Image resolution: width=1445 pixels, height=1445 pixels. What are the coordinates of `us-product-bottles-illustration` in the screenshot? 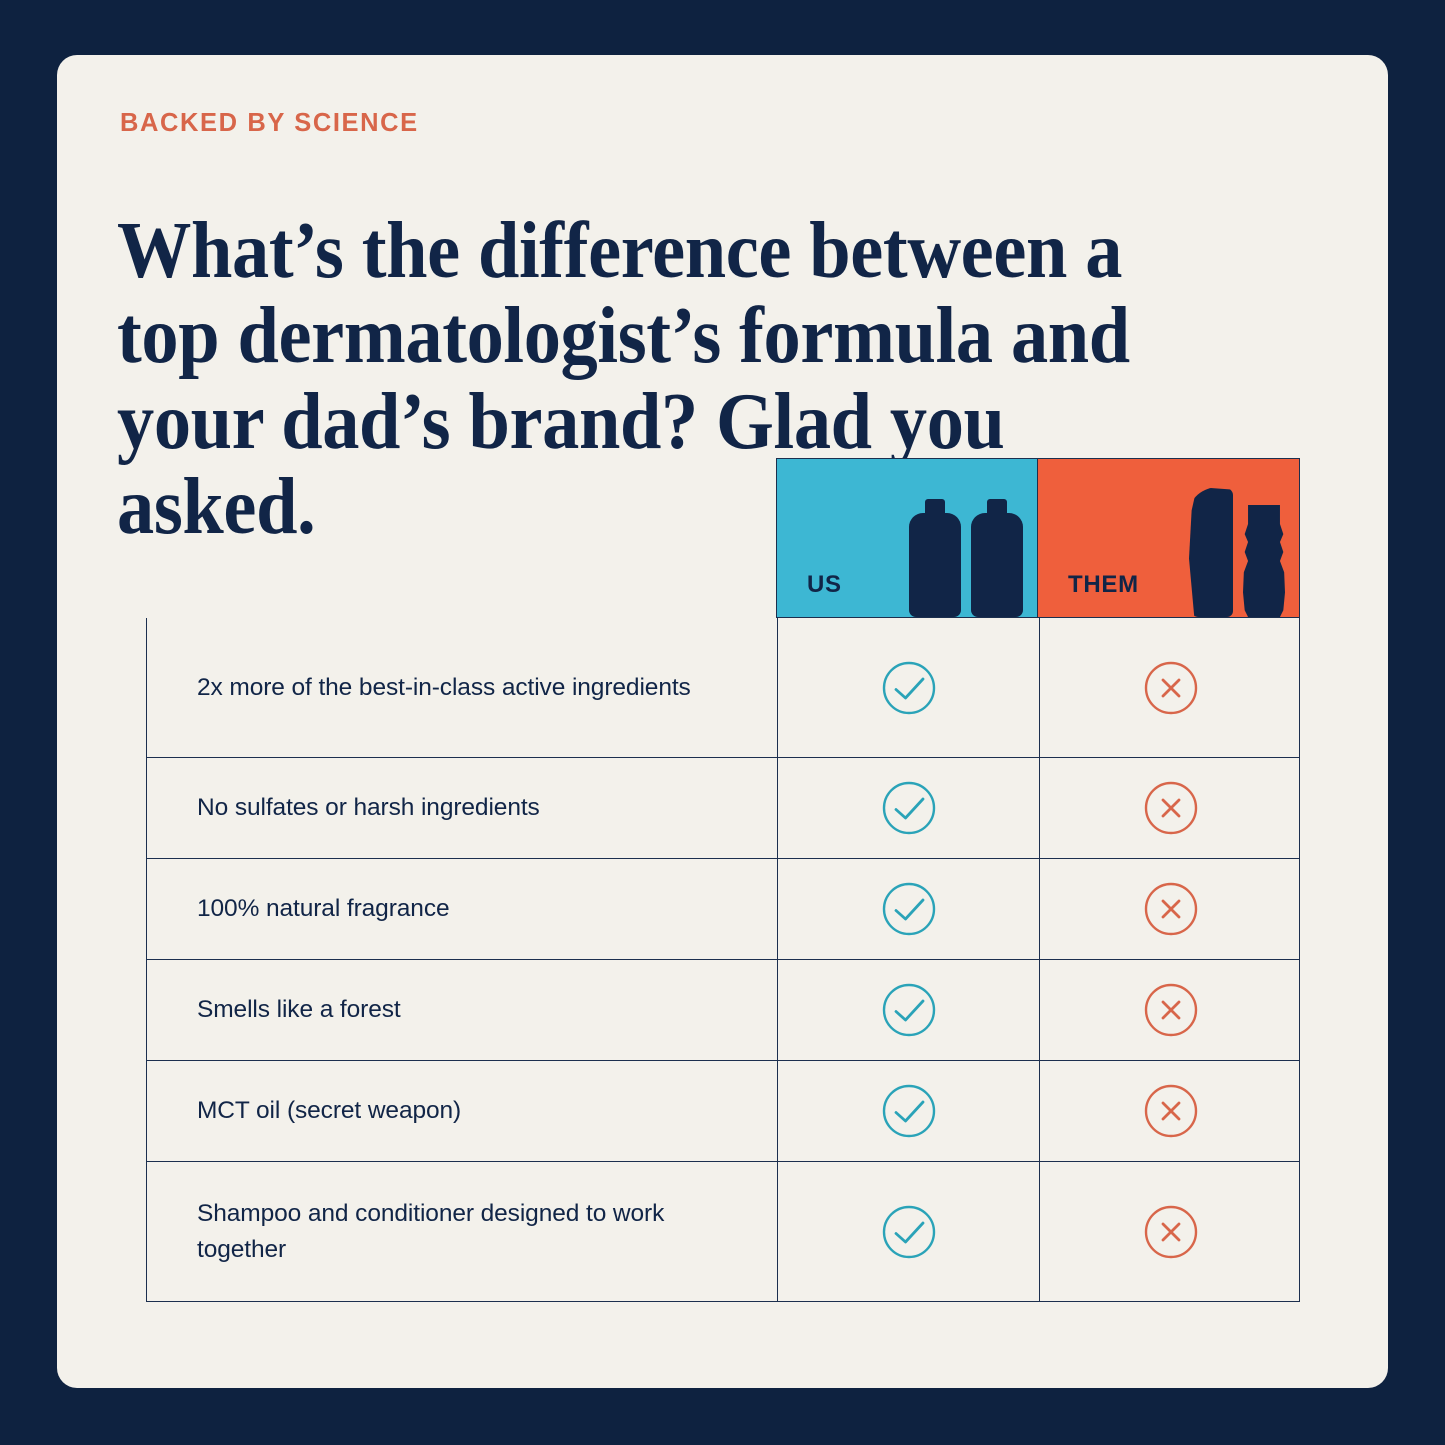 It's located at (966, 558).